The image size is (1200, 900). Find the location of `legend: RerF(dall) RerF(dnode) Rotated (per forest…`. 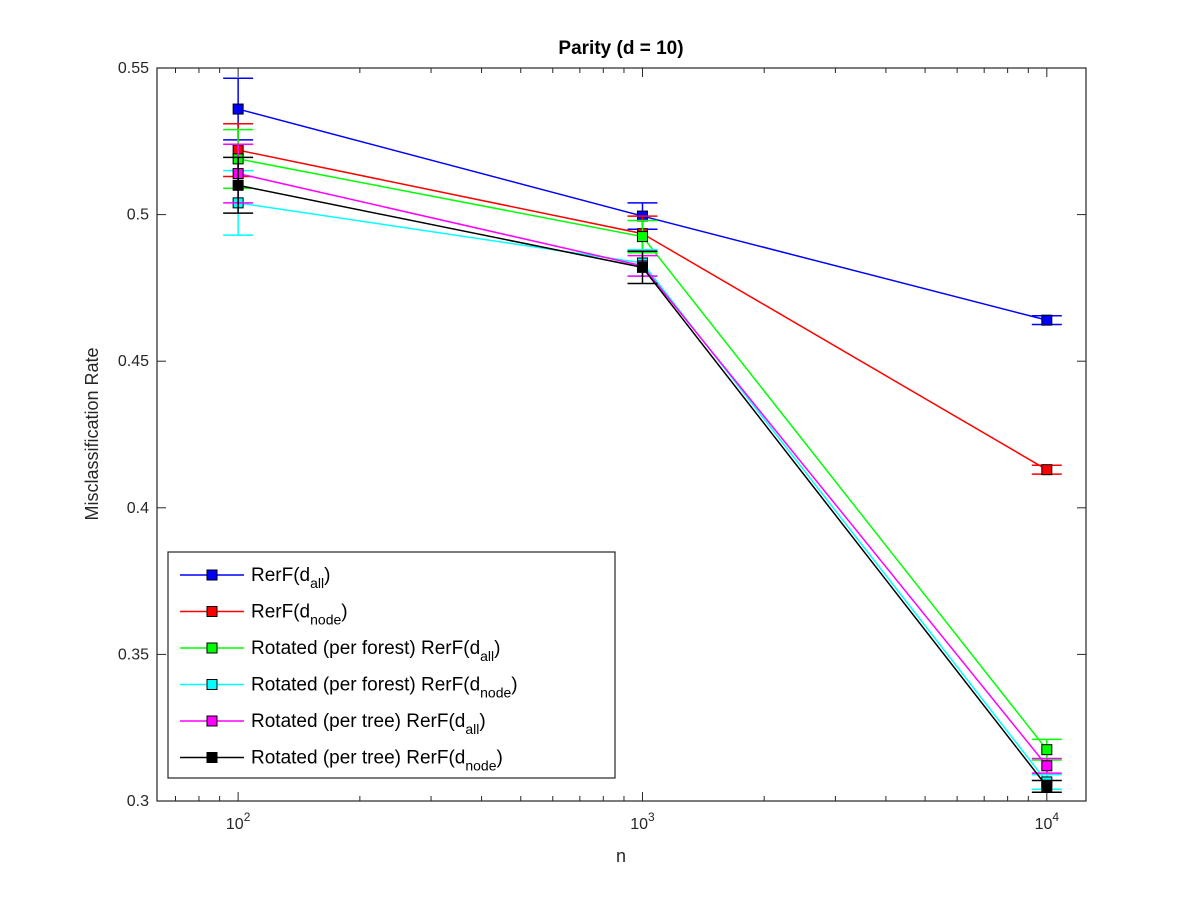

legend: RerF(dall) RerF(dnode) Rotated (per forest… is located at coordinates (391, 665).